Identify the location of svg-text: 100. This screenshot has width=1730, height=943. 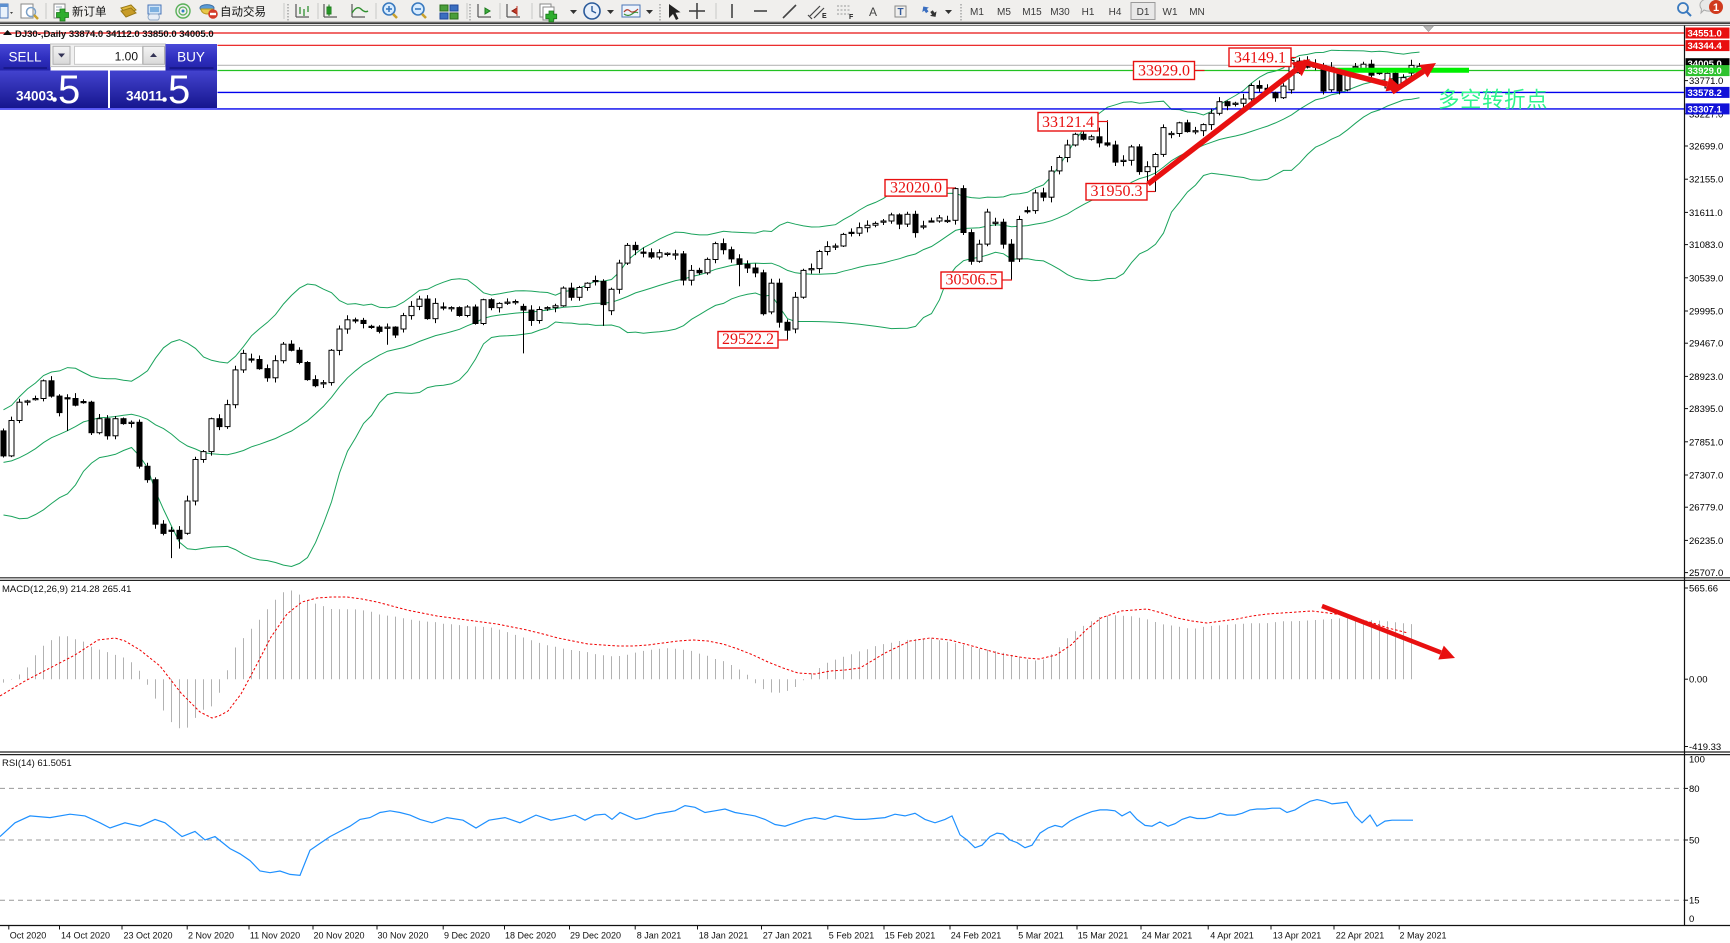
(1697, 760).